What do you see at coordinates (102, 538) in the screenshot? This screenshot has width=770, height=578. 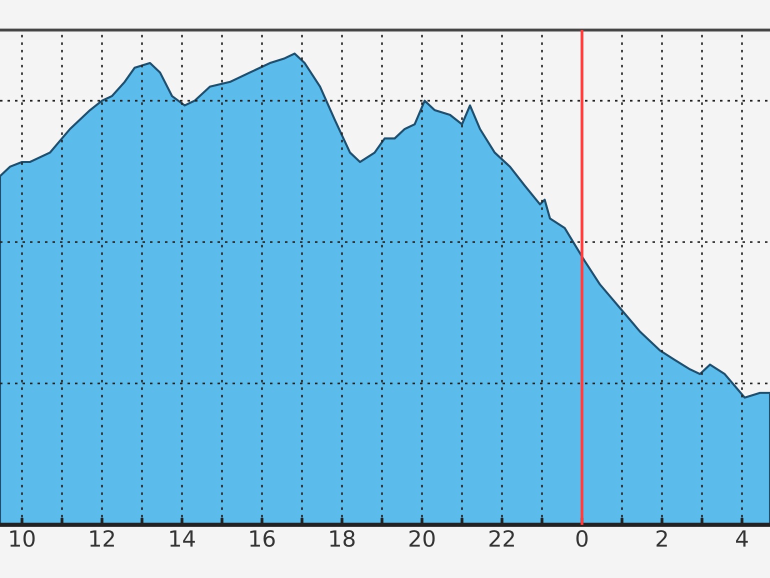 I see `x-tick-label: 12` at bounding box center [102, 538].